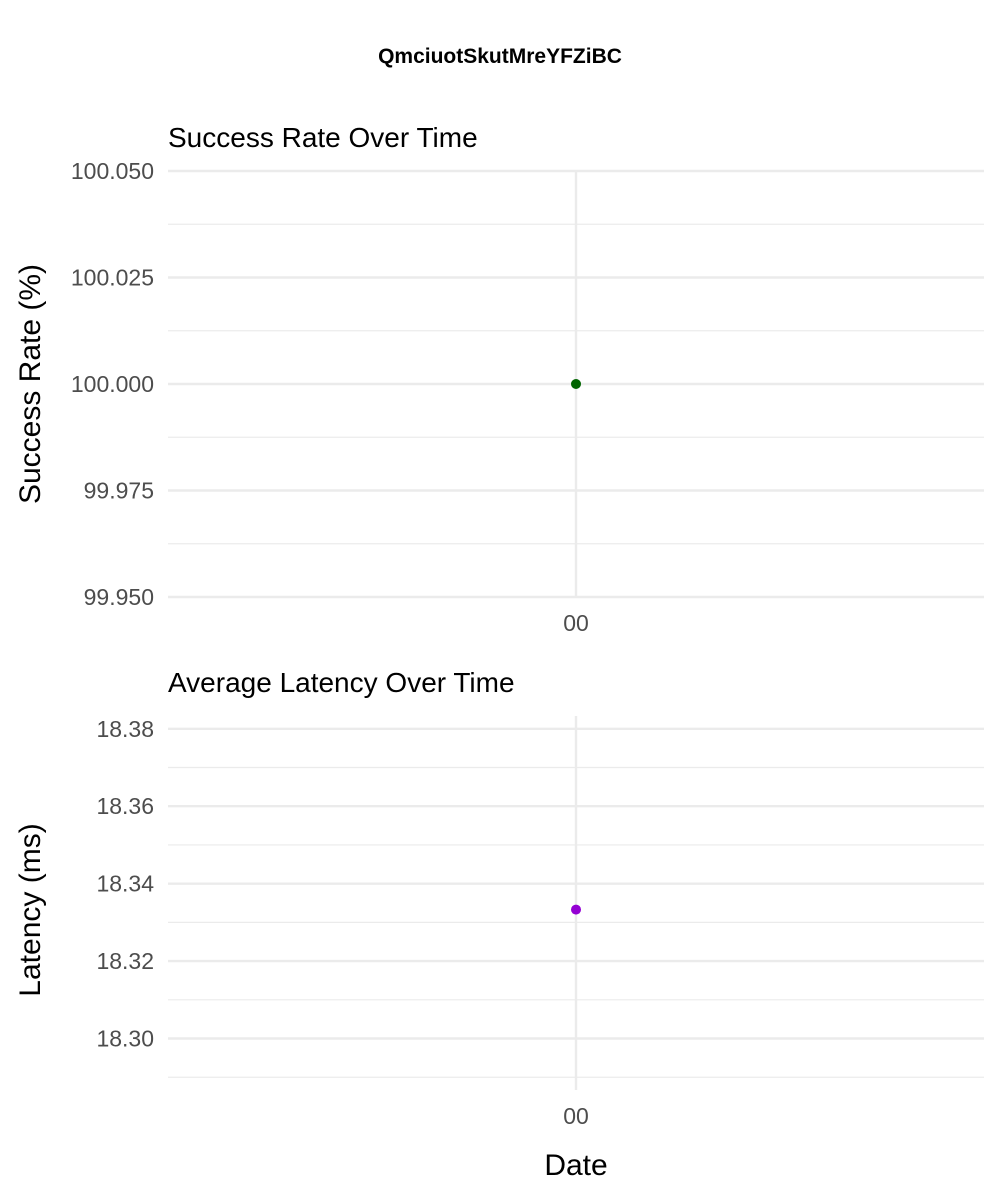  Describe the element at coordinates (119, 491) in the screenshot. I see `success-rate-y-tick-label: 99.975` at that location.